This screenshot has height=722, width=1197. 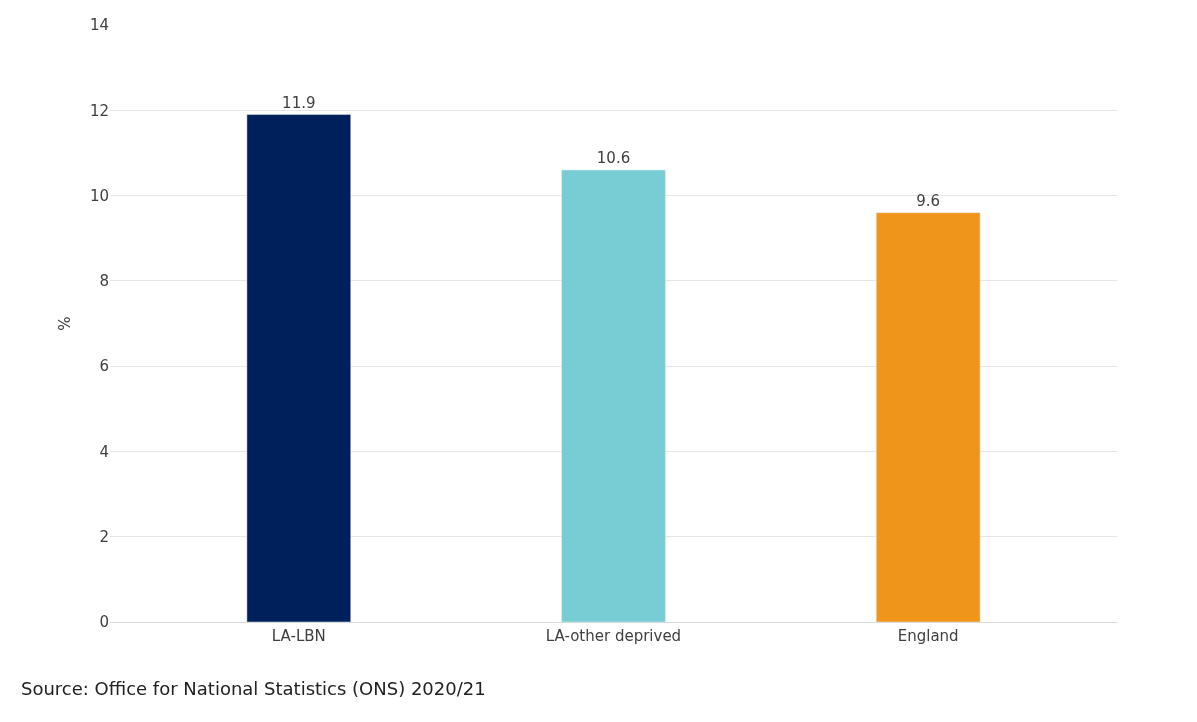 What do you see at coordinates (298, 636) in the screenshot?
I see `x-tick-label: LA-LBN` at bounding box center [298, 636].